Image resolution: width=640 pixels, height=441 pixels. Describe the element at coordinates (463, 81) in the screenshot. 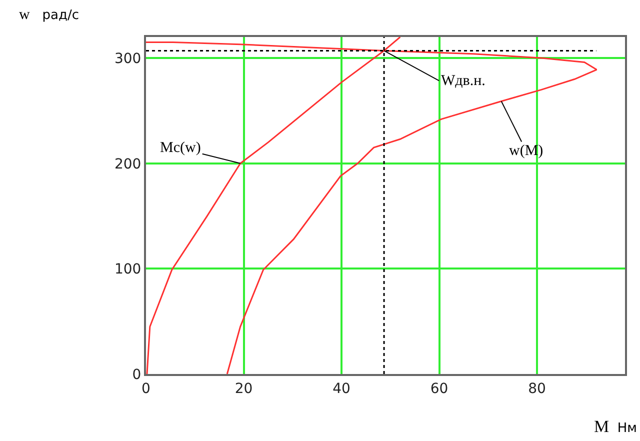

I see `annotation: Wдв.н.` at that location.